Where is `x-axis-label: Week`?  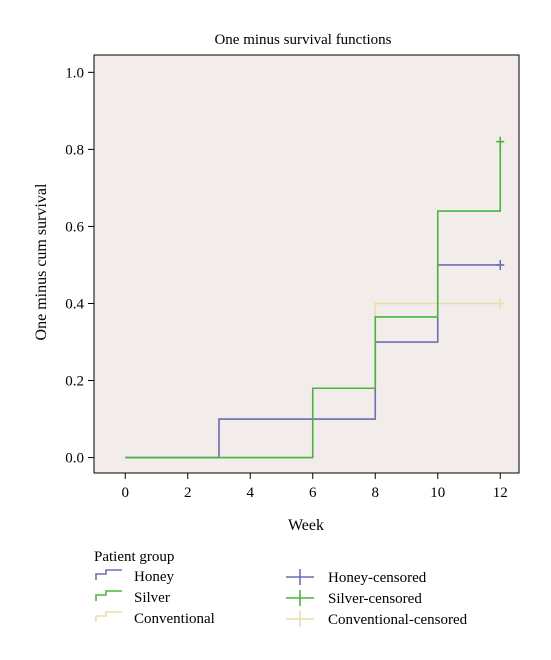 x-axis-label: Week is located at coordinates (306, 525).